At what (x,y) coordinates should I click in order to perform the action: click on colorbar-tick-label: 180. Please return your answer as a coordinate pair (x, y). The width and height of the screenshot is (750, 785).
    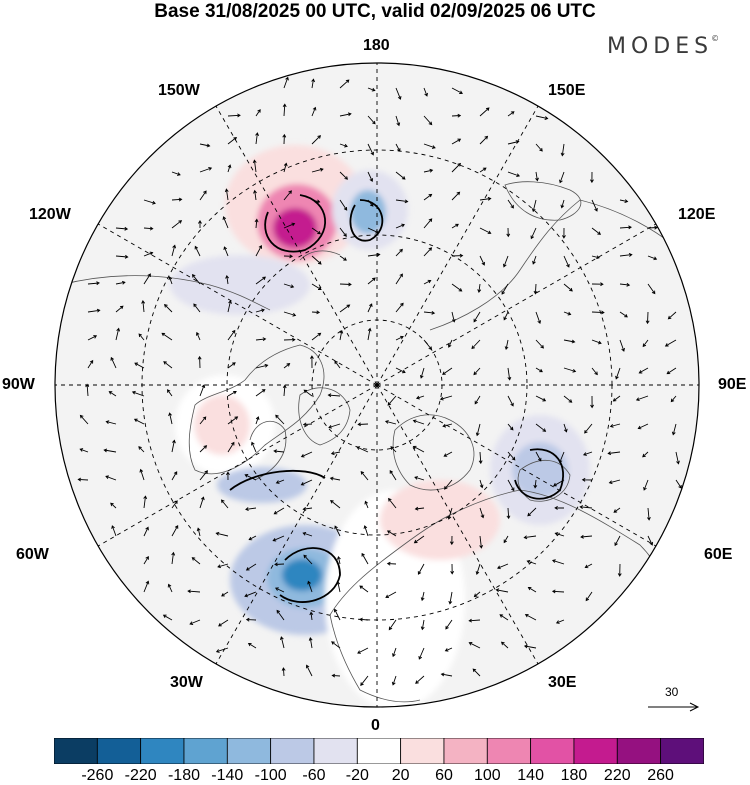
    Looking at the image, I should click on (574, 775).